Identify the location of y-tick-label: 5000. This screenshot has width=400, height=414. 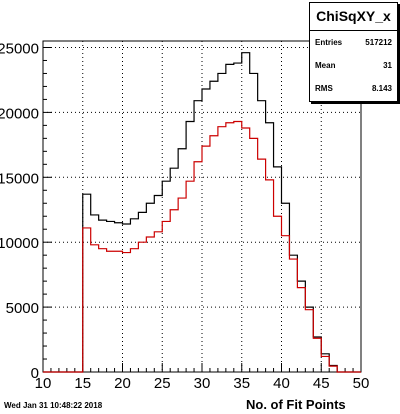
(22, 308).